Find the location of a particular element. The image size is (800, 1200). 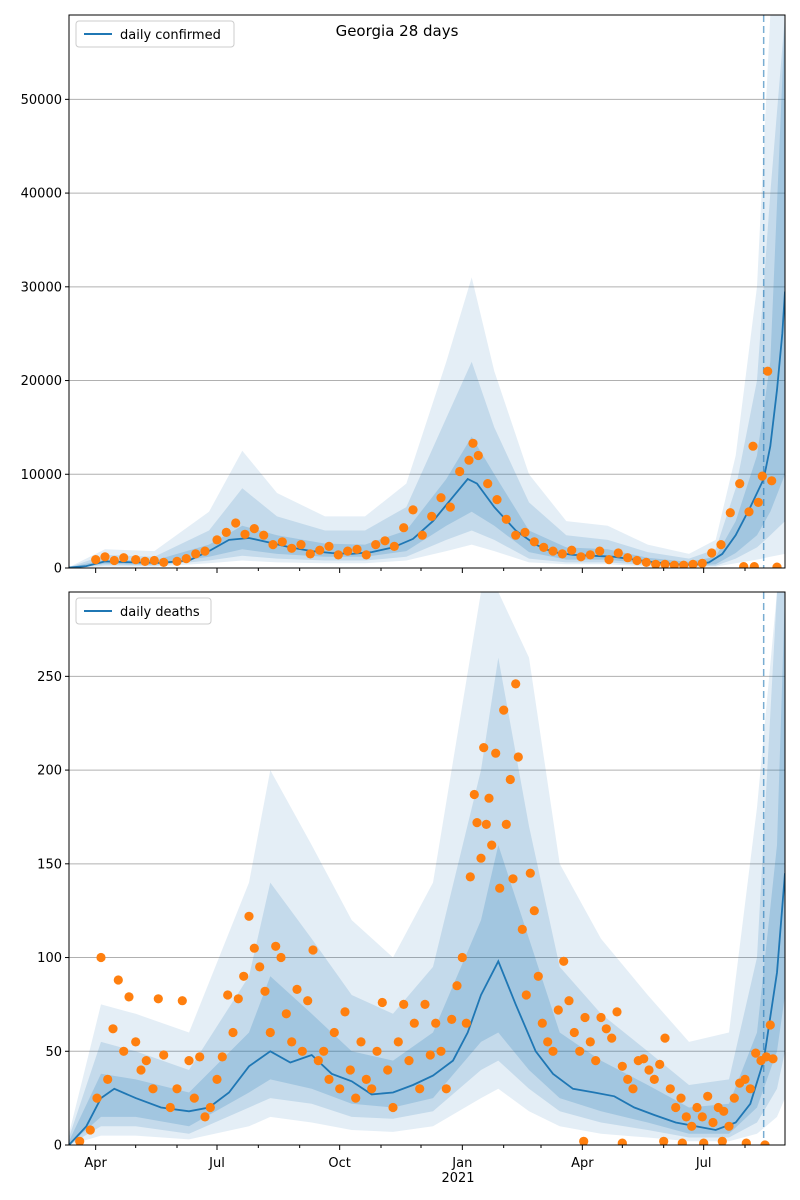

x-tick-label: Oct is located at coordinates (339, 1163).